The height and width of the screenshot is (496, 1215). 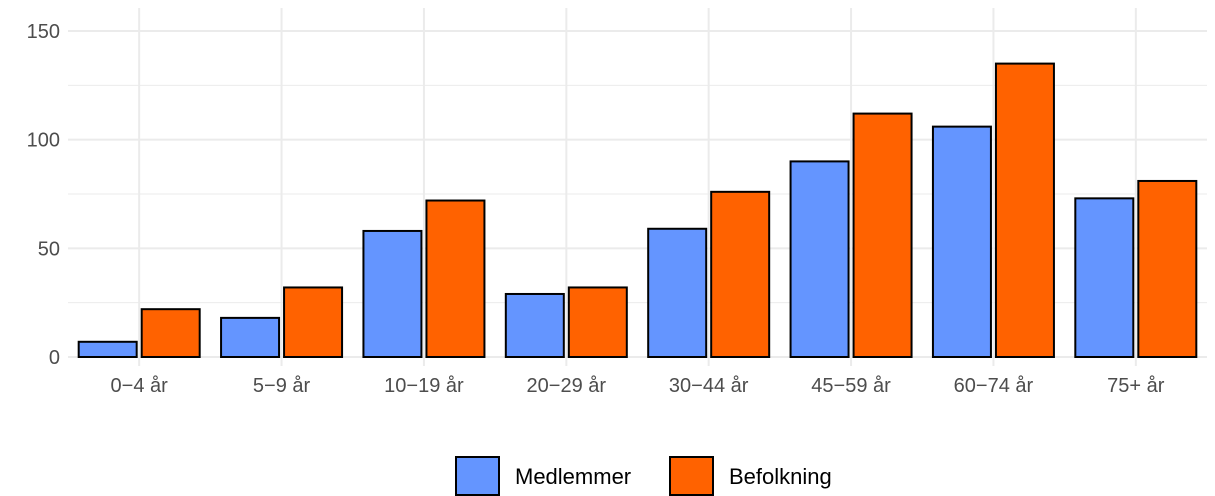 I want to click on y-tick-label: 150, so click(x=43, y=32).